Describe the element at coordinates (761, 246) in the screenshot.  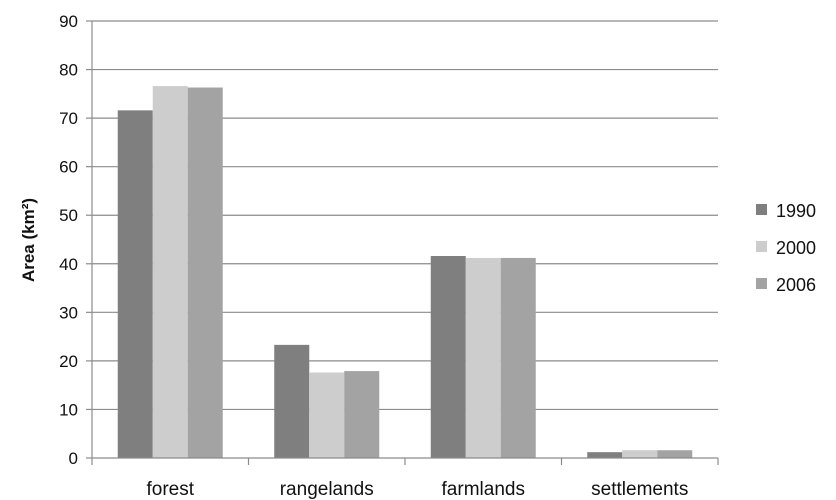
I see `legend-swatch-2000` at that location.